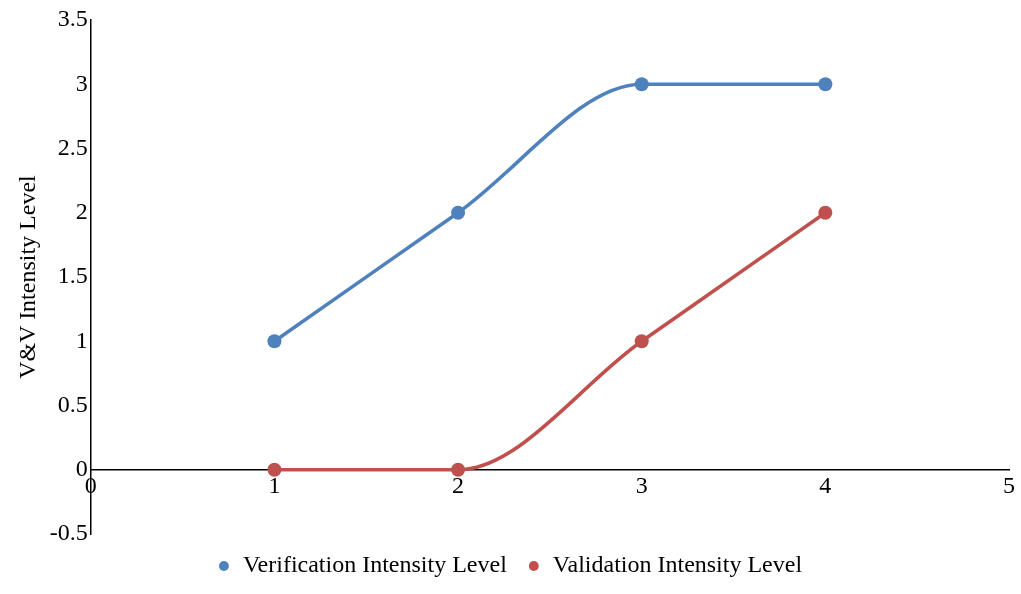 The width and height of the screenshot is (1021, 594). What do you see at coordinates (641, 485) in the screenshot?
I see `x-tick-label: 3` at bounding box center [641, 485].